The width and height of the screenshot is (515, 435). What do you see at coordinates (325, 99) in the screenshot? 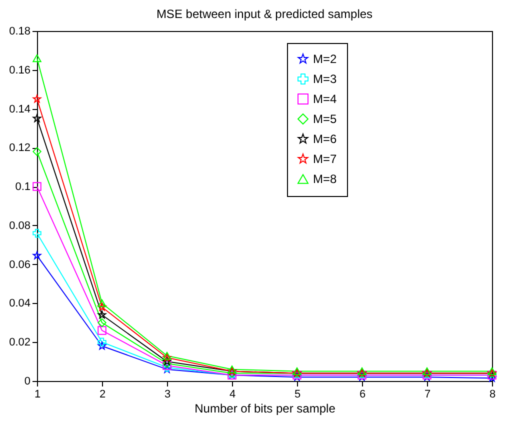
I see `legend-label: M=4` at bounding box center [325, 99].